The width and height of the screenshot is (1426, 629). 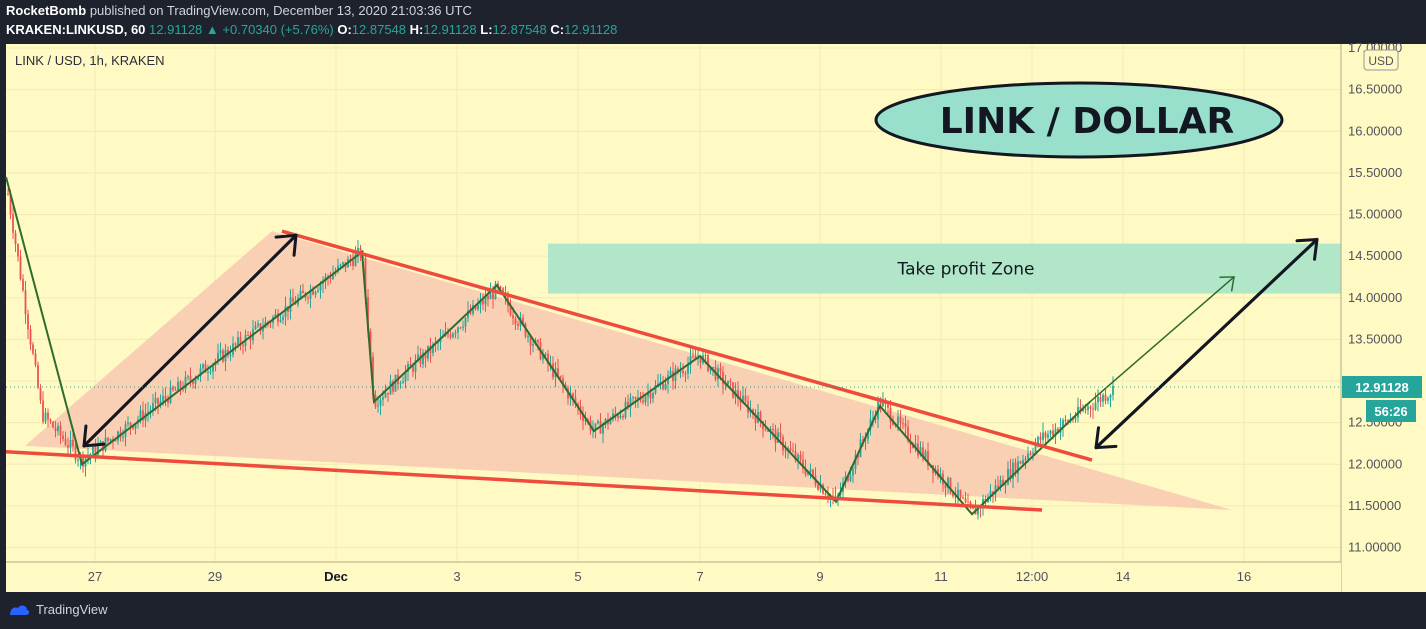 I want to click on price-axis, so click(x=1383, y=318).